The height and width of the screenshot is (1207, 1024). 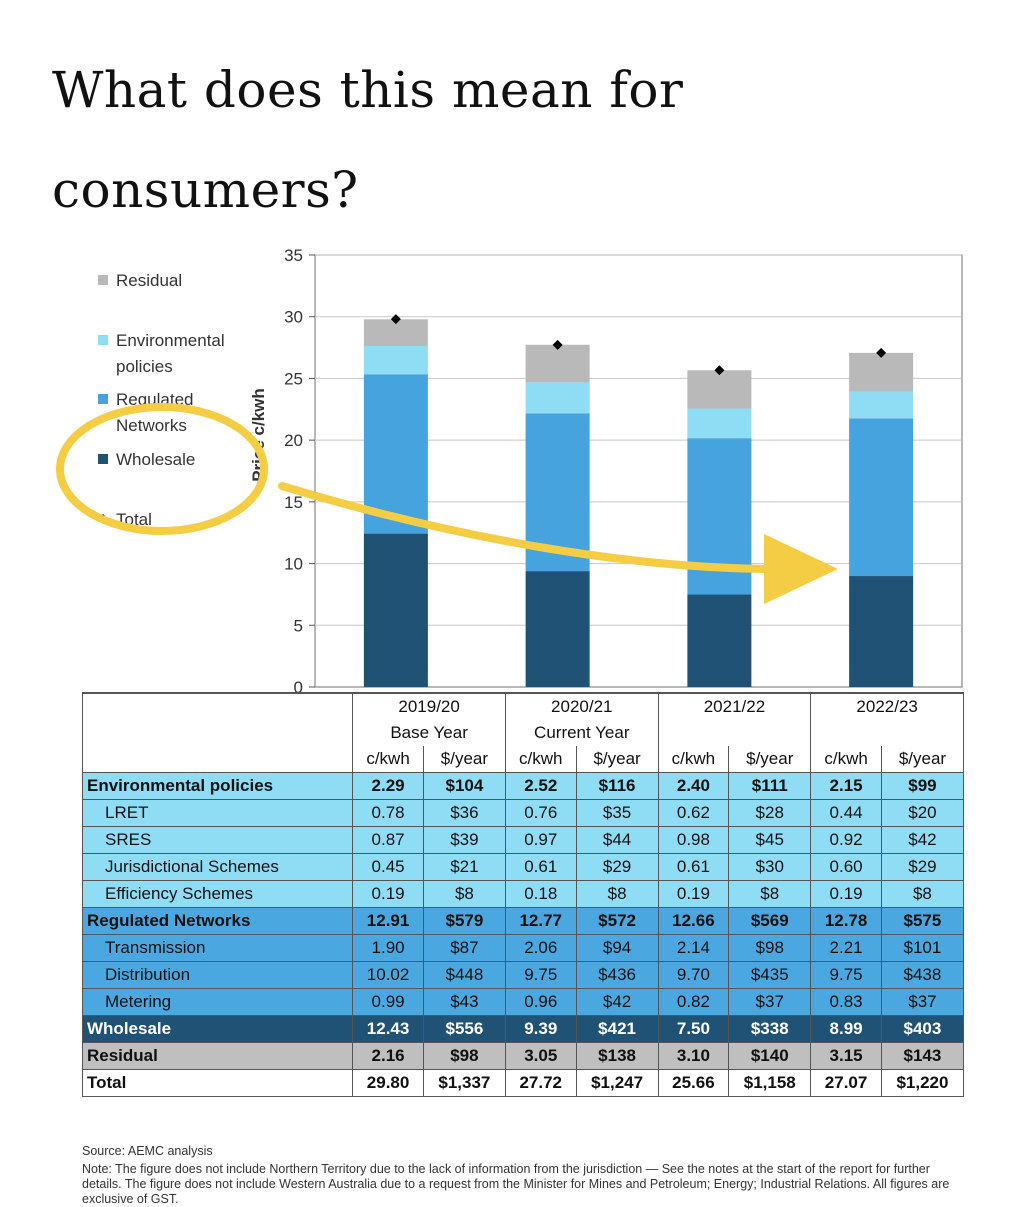 What do you see at coordinates (464, 867) in the screenshot?
I see `cell-value: $21` at bounding box center [464, 867].